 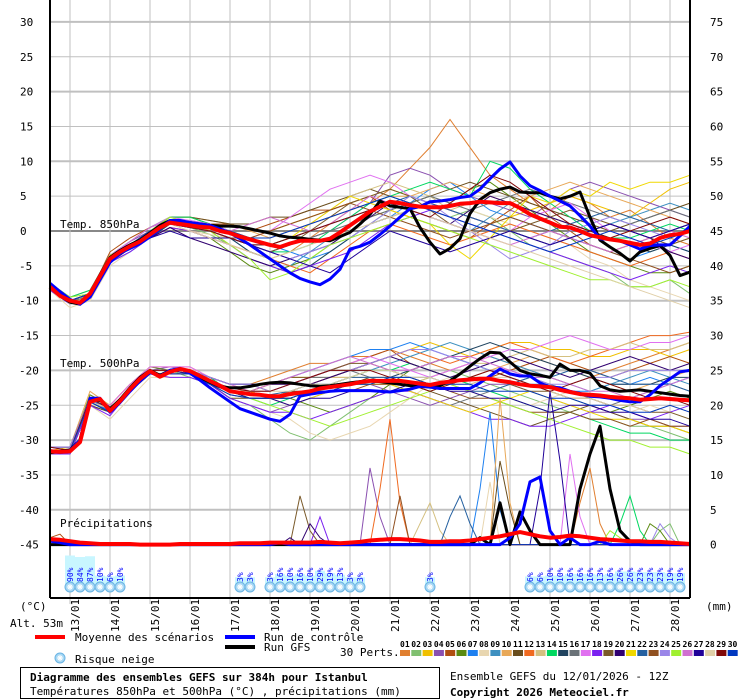 What do you see at coordinates (716, 196) in the screenshot?
I see `right-tick-label: 50` at bounding box center [716, 196].